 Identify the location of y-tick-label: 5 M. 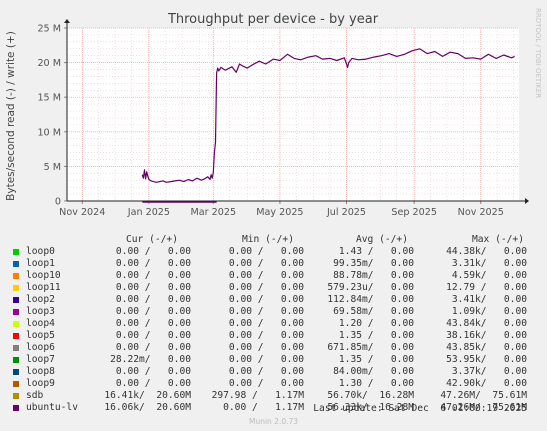
(52, 167).